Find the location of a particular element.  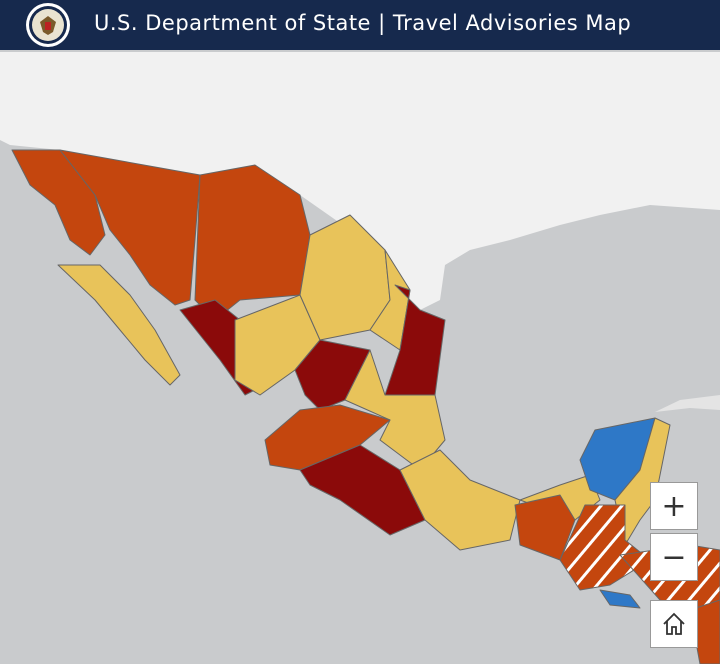

seal is located at coordinates (48, 25).